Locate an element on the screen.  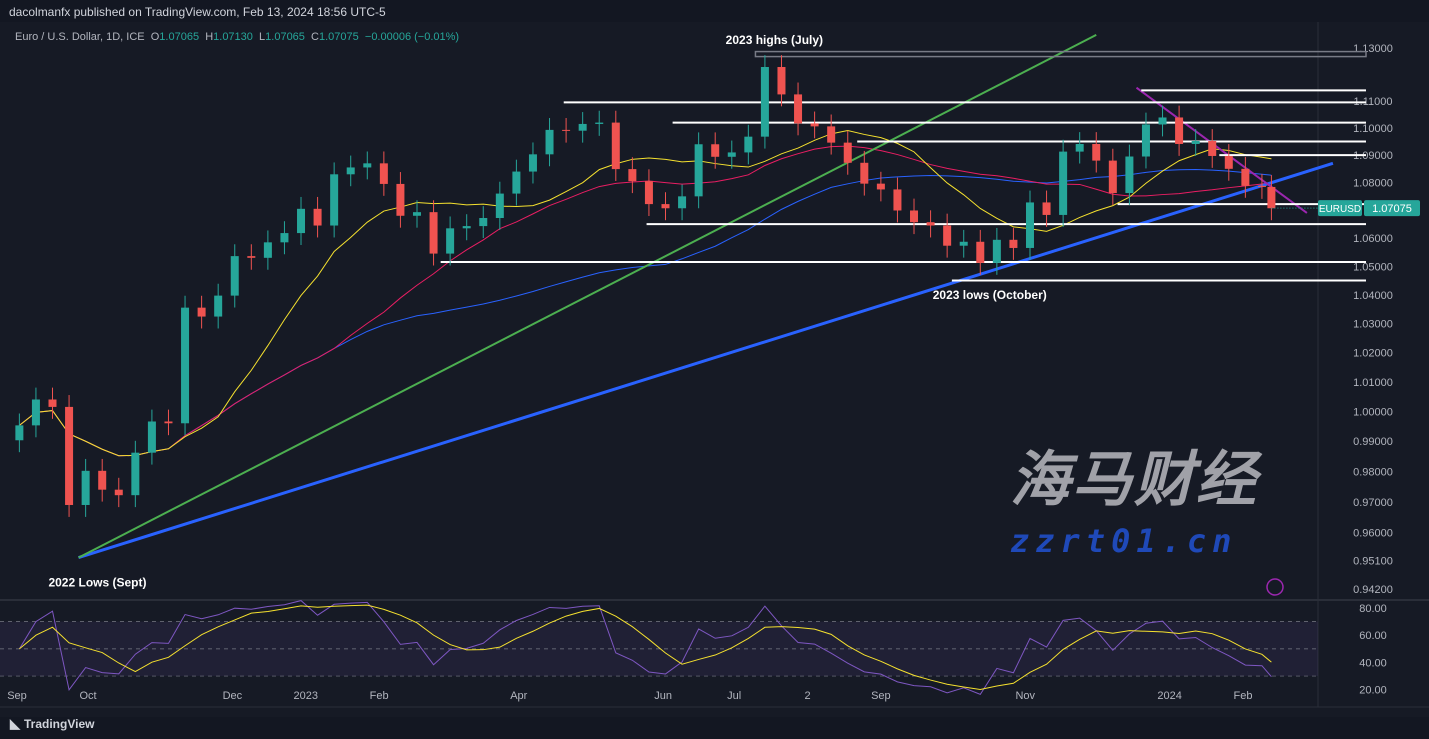
rsi-tick-label: 20.00 is located at coordinates (1373, 691).